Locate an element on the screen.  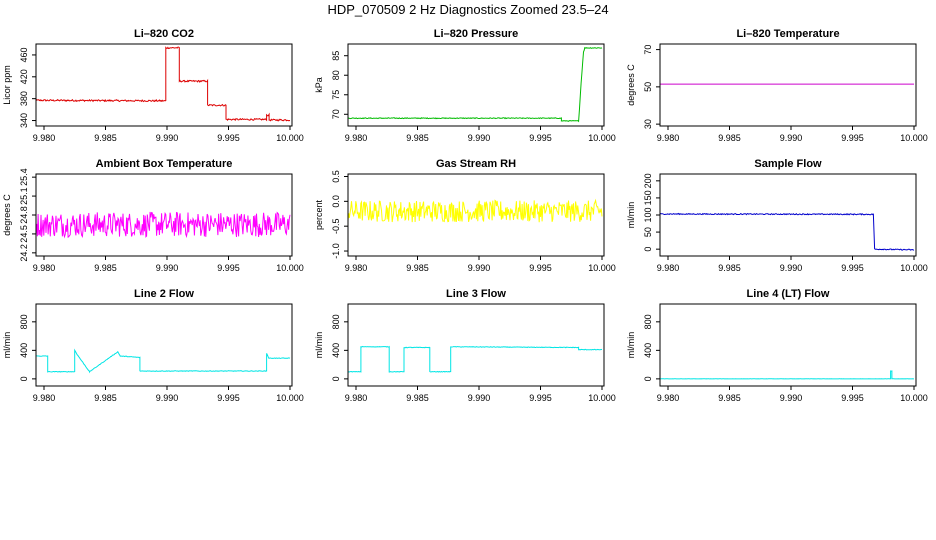
panel-title: Line 4 (LT) Flow is located at coordinates (788, 294).